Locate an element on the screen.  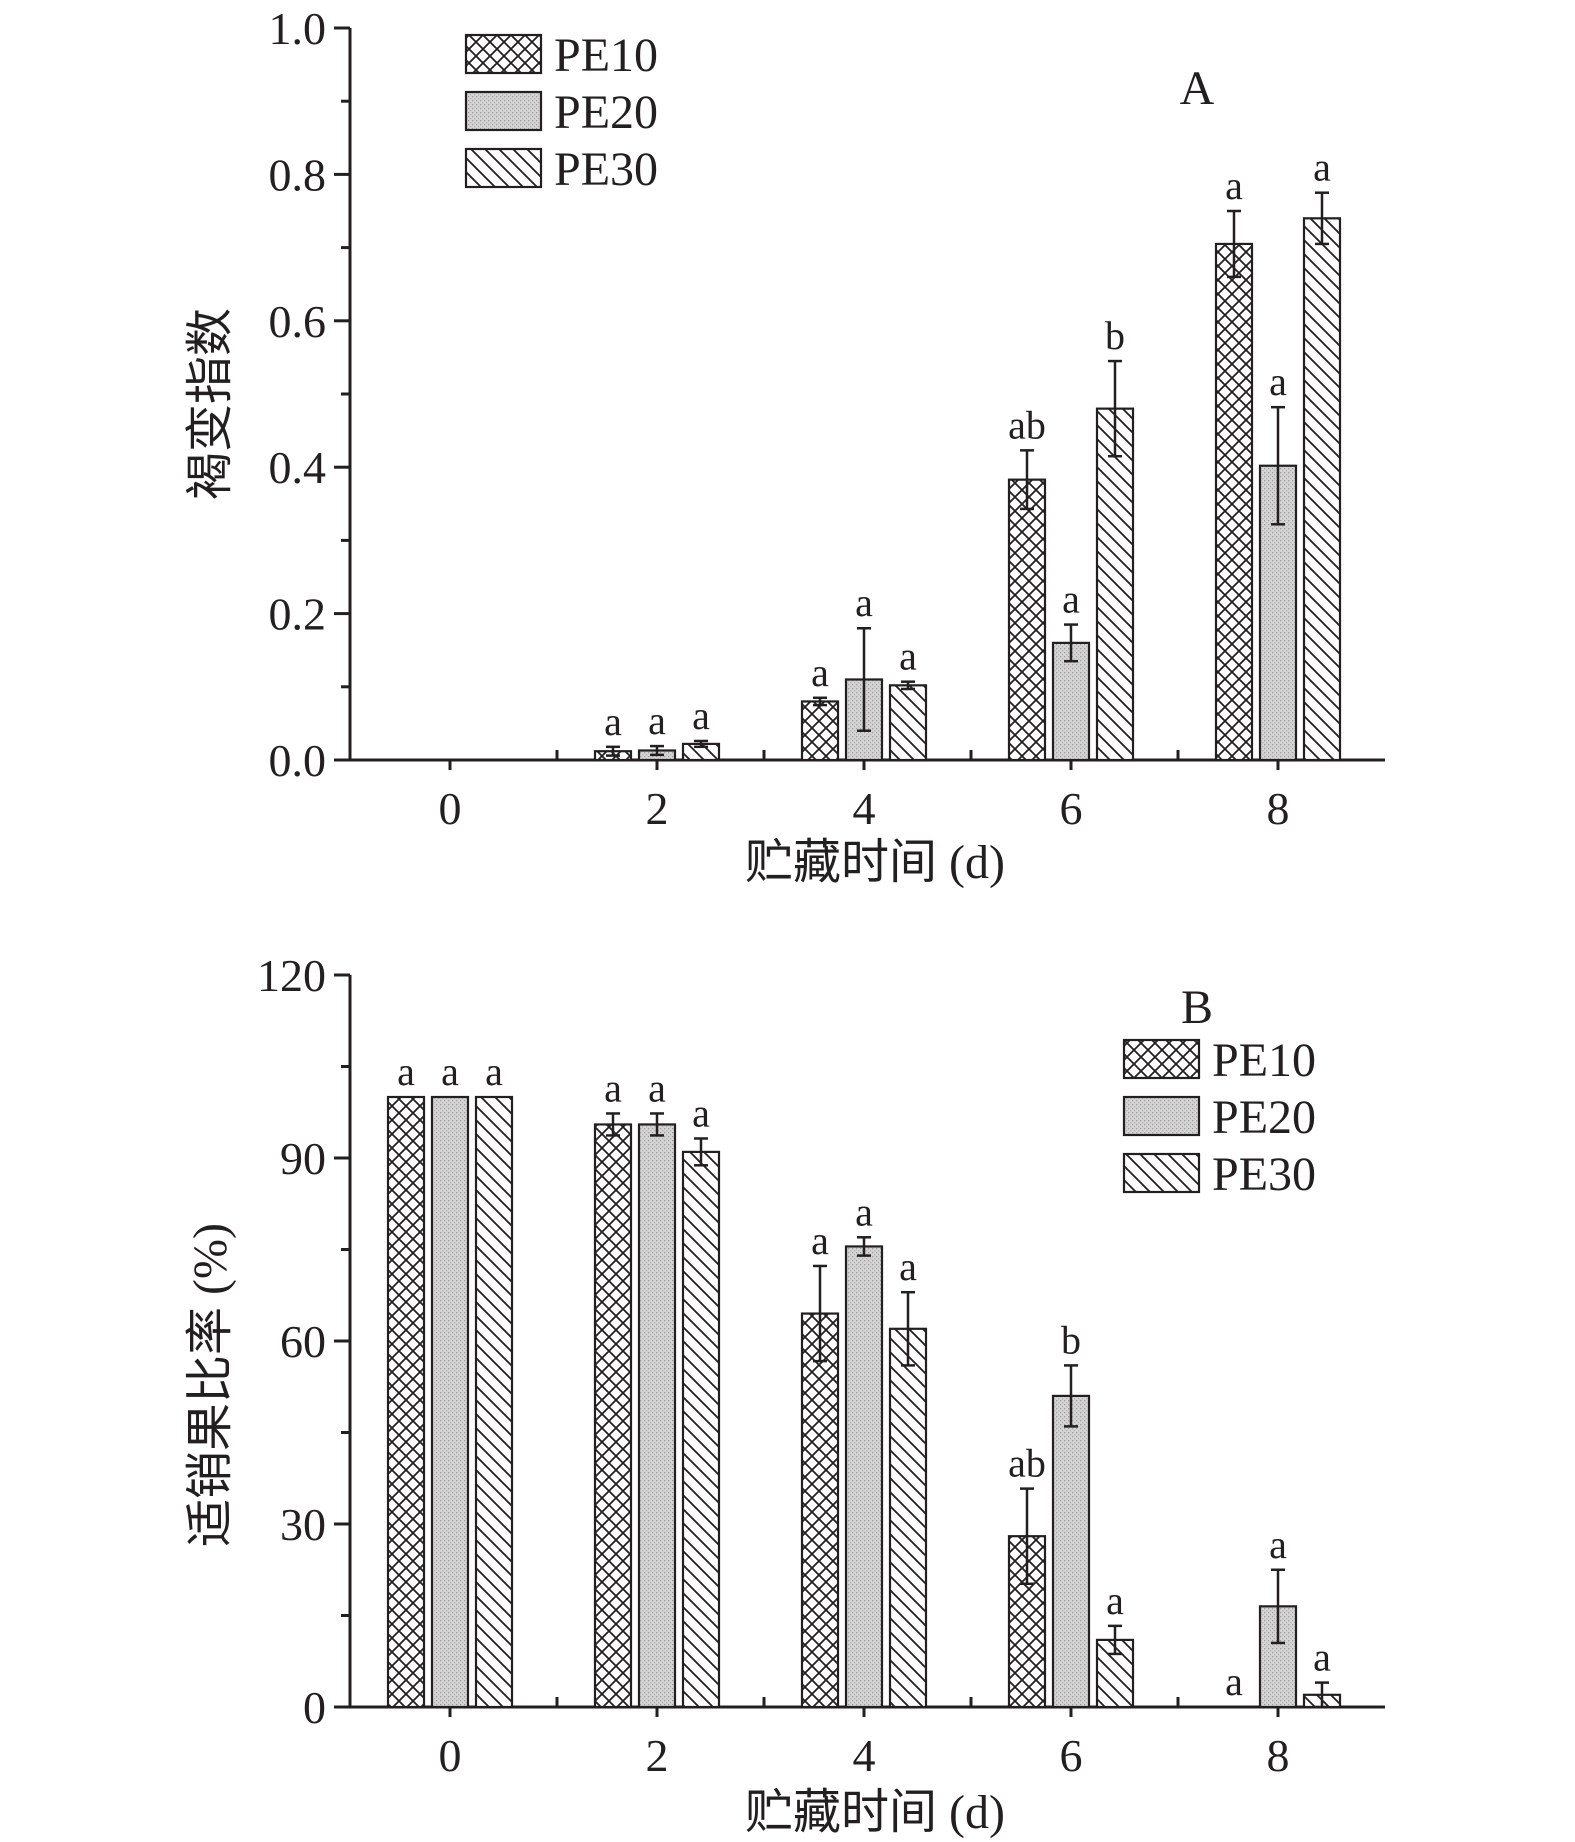
y-tick-label: 90 is located at coordinates (303, 1158).